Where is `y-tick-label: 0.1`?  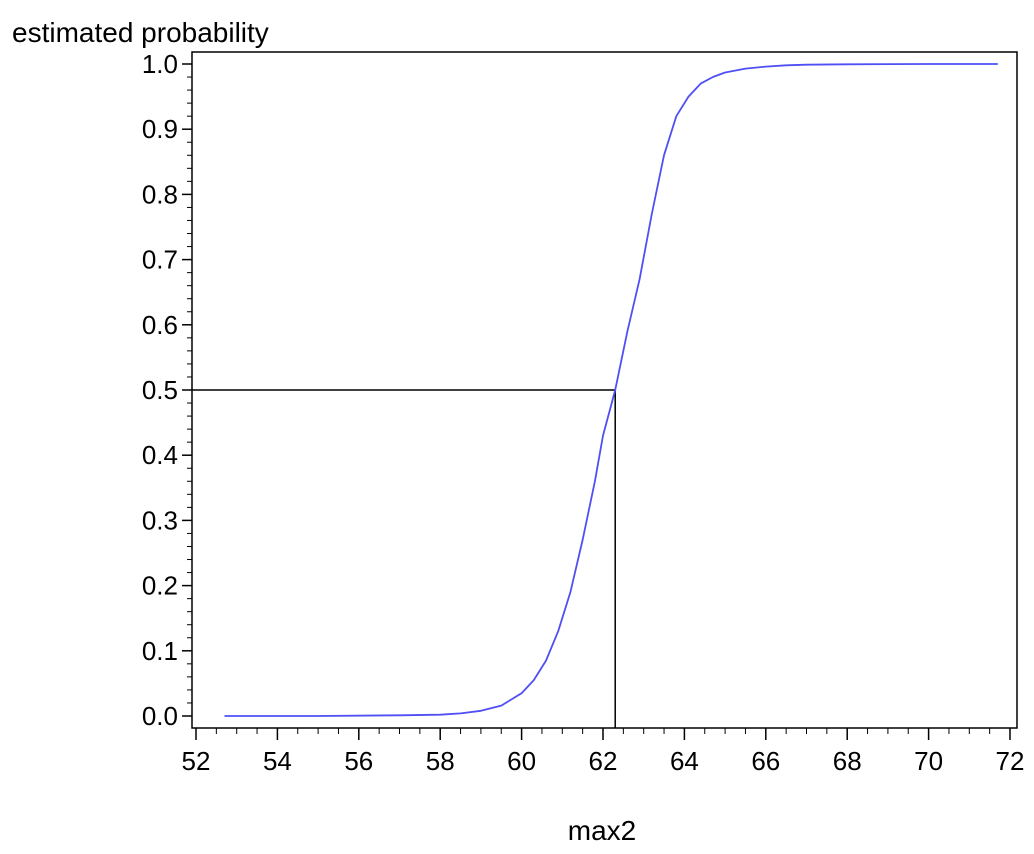
y-tick-label: 0.1 is located at coordinates (160, 651).